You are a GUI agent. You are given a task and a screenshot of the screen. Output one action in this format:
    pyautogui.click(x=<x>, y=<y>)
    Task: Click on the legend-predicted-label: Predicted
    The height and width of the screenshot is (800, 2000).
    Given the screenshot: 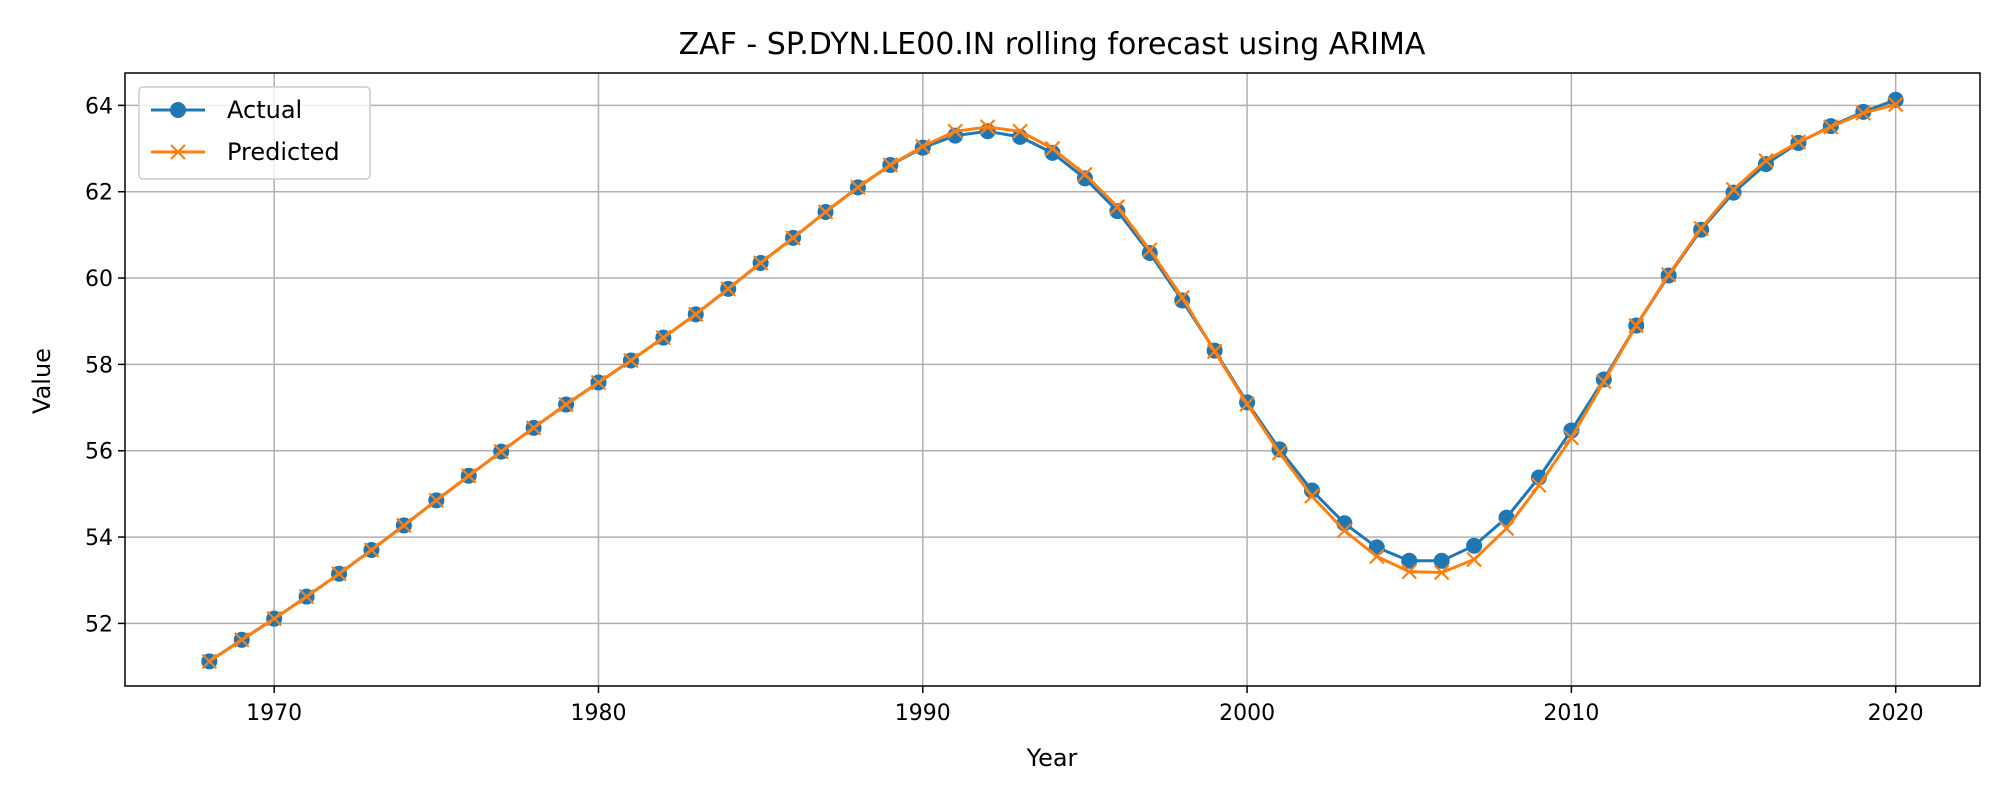 What is the action you would take?
    pyautogui.click(x=283, y=152)
    